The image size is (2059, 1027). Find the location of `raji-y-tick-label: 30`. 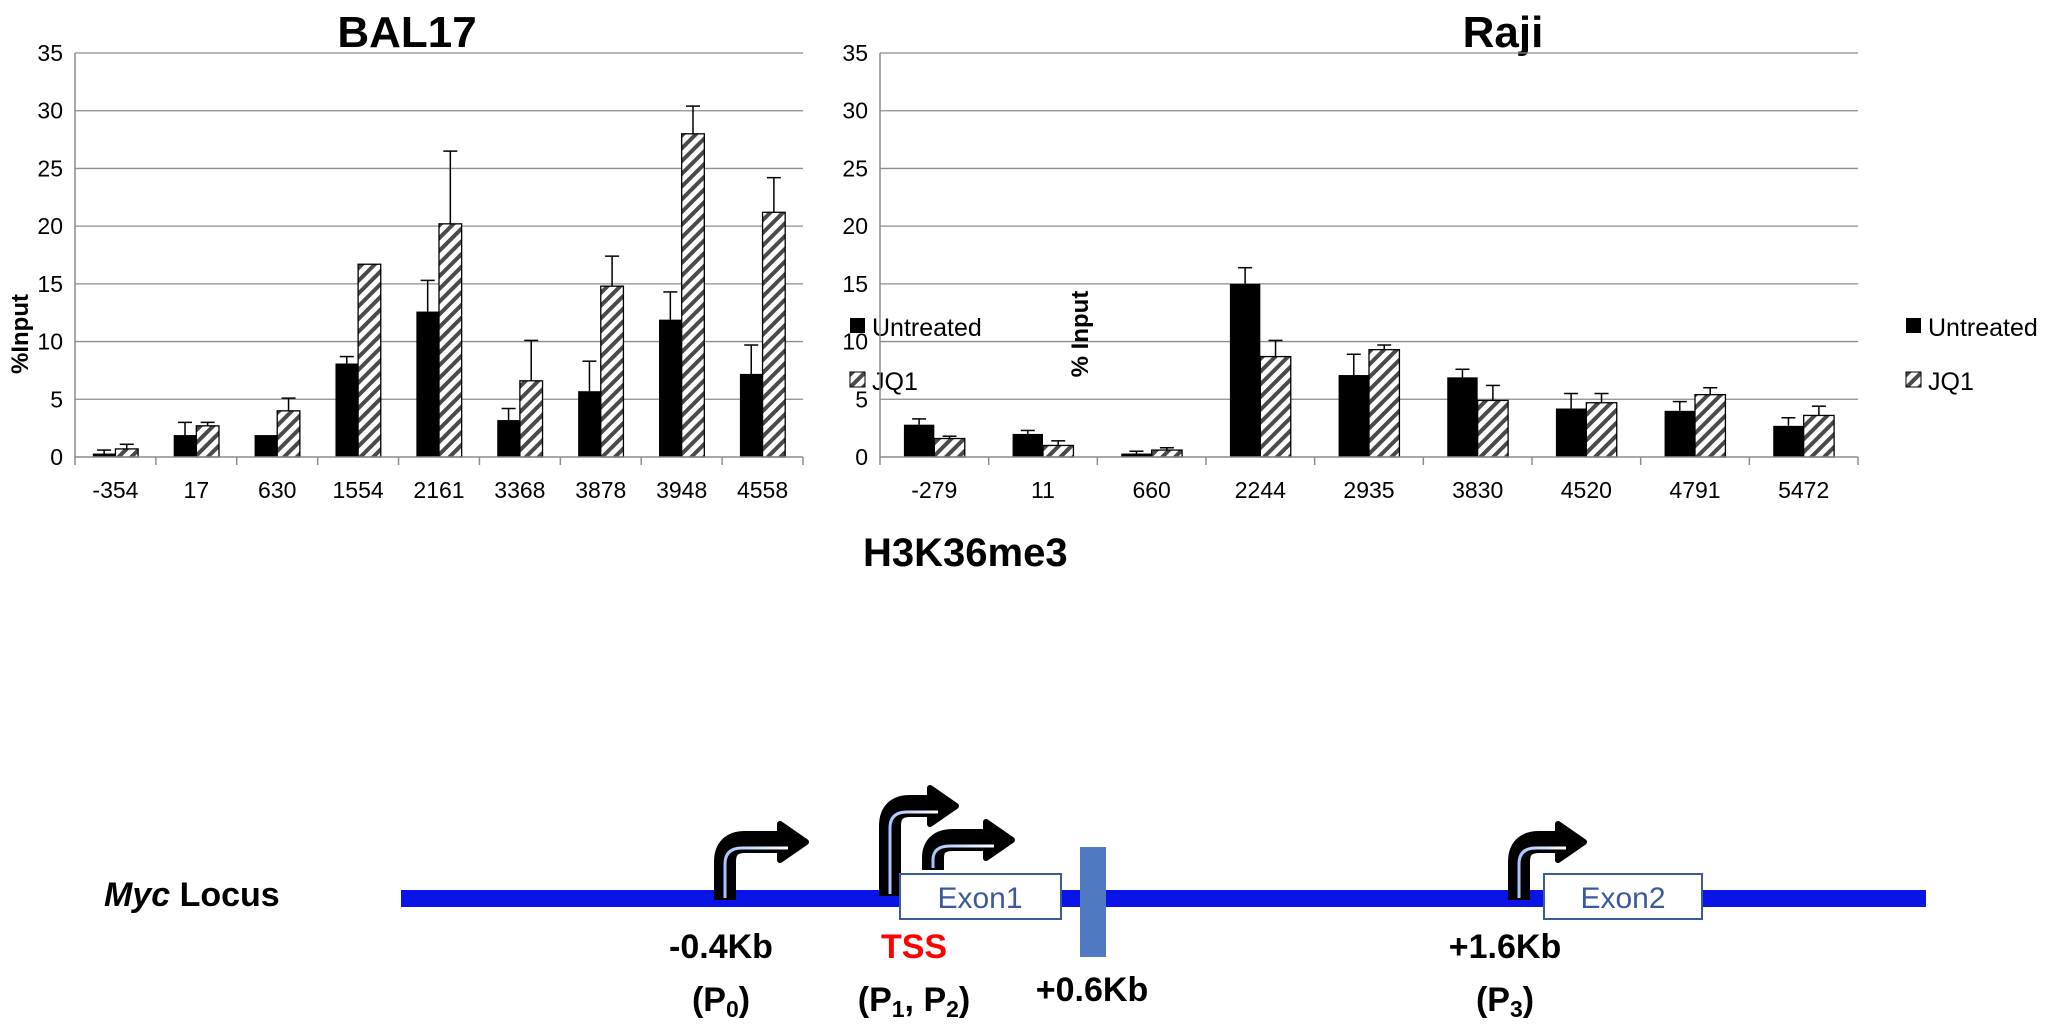

raji-y-tick-label: 30 is located at coordinates (855, 111).